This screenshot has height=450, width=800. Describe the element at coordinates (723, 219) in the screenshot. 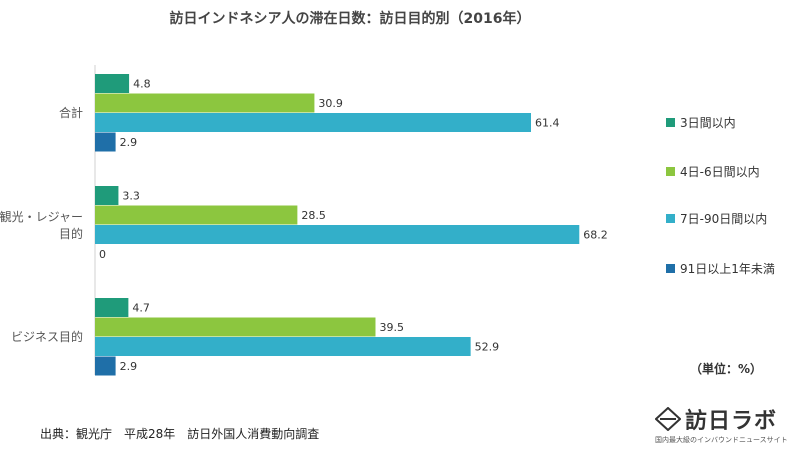

I see `legend-label-2: 7日-90日間以内` at that location.